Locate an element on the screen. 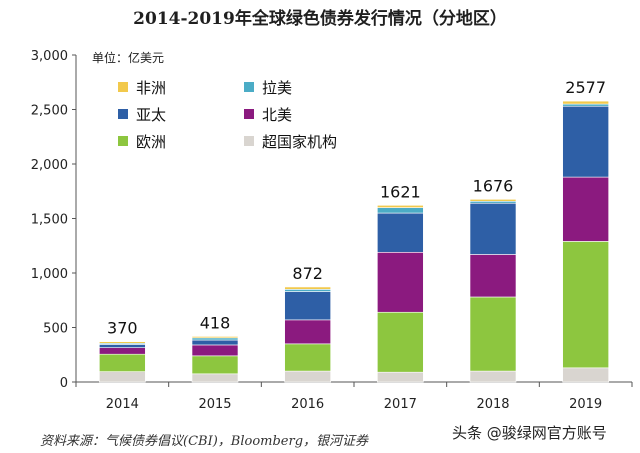 The height and width of the screenshot is (453, 640). total-data-label: 872 is located at coordinates (307, 273).